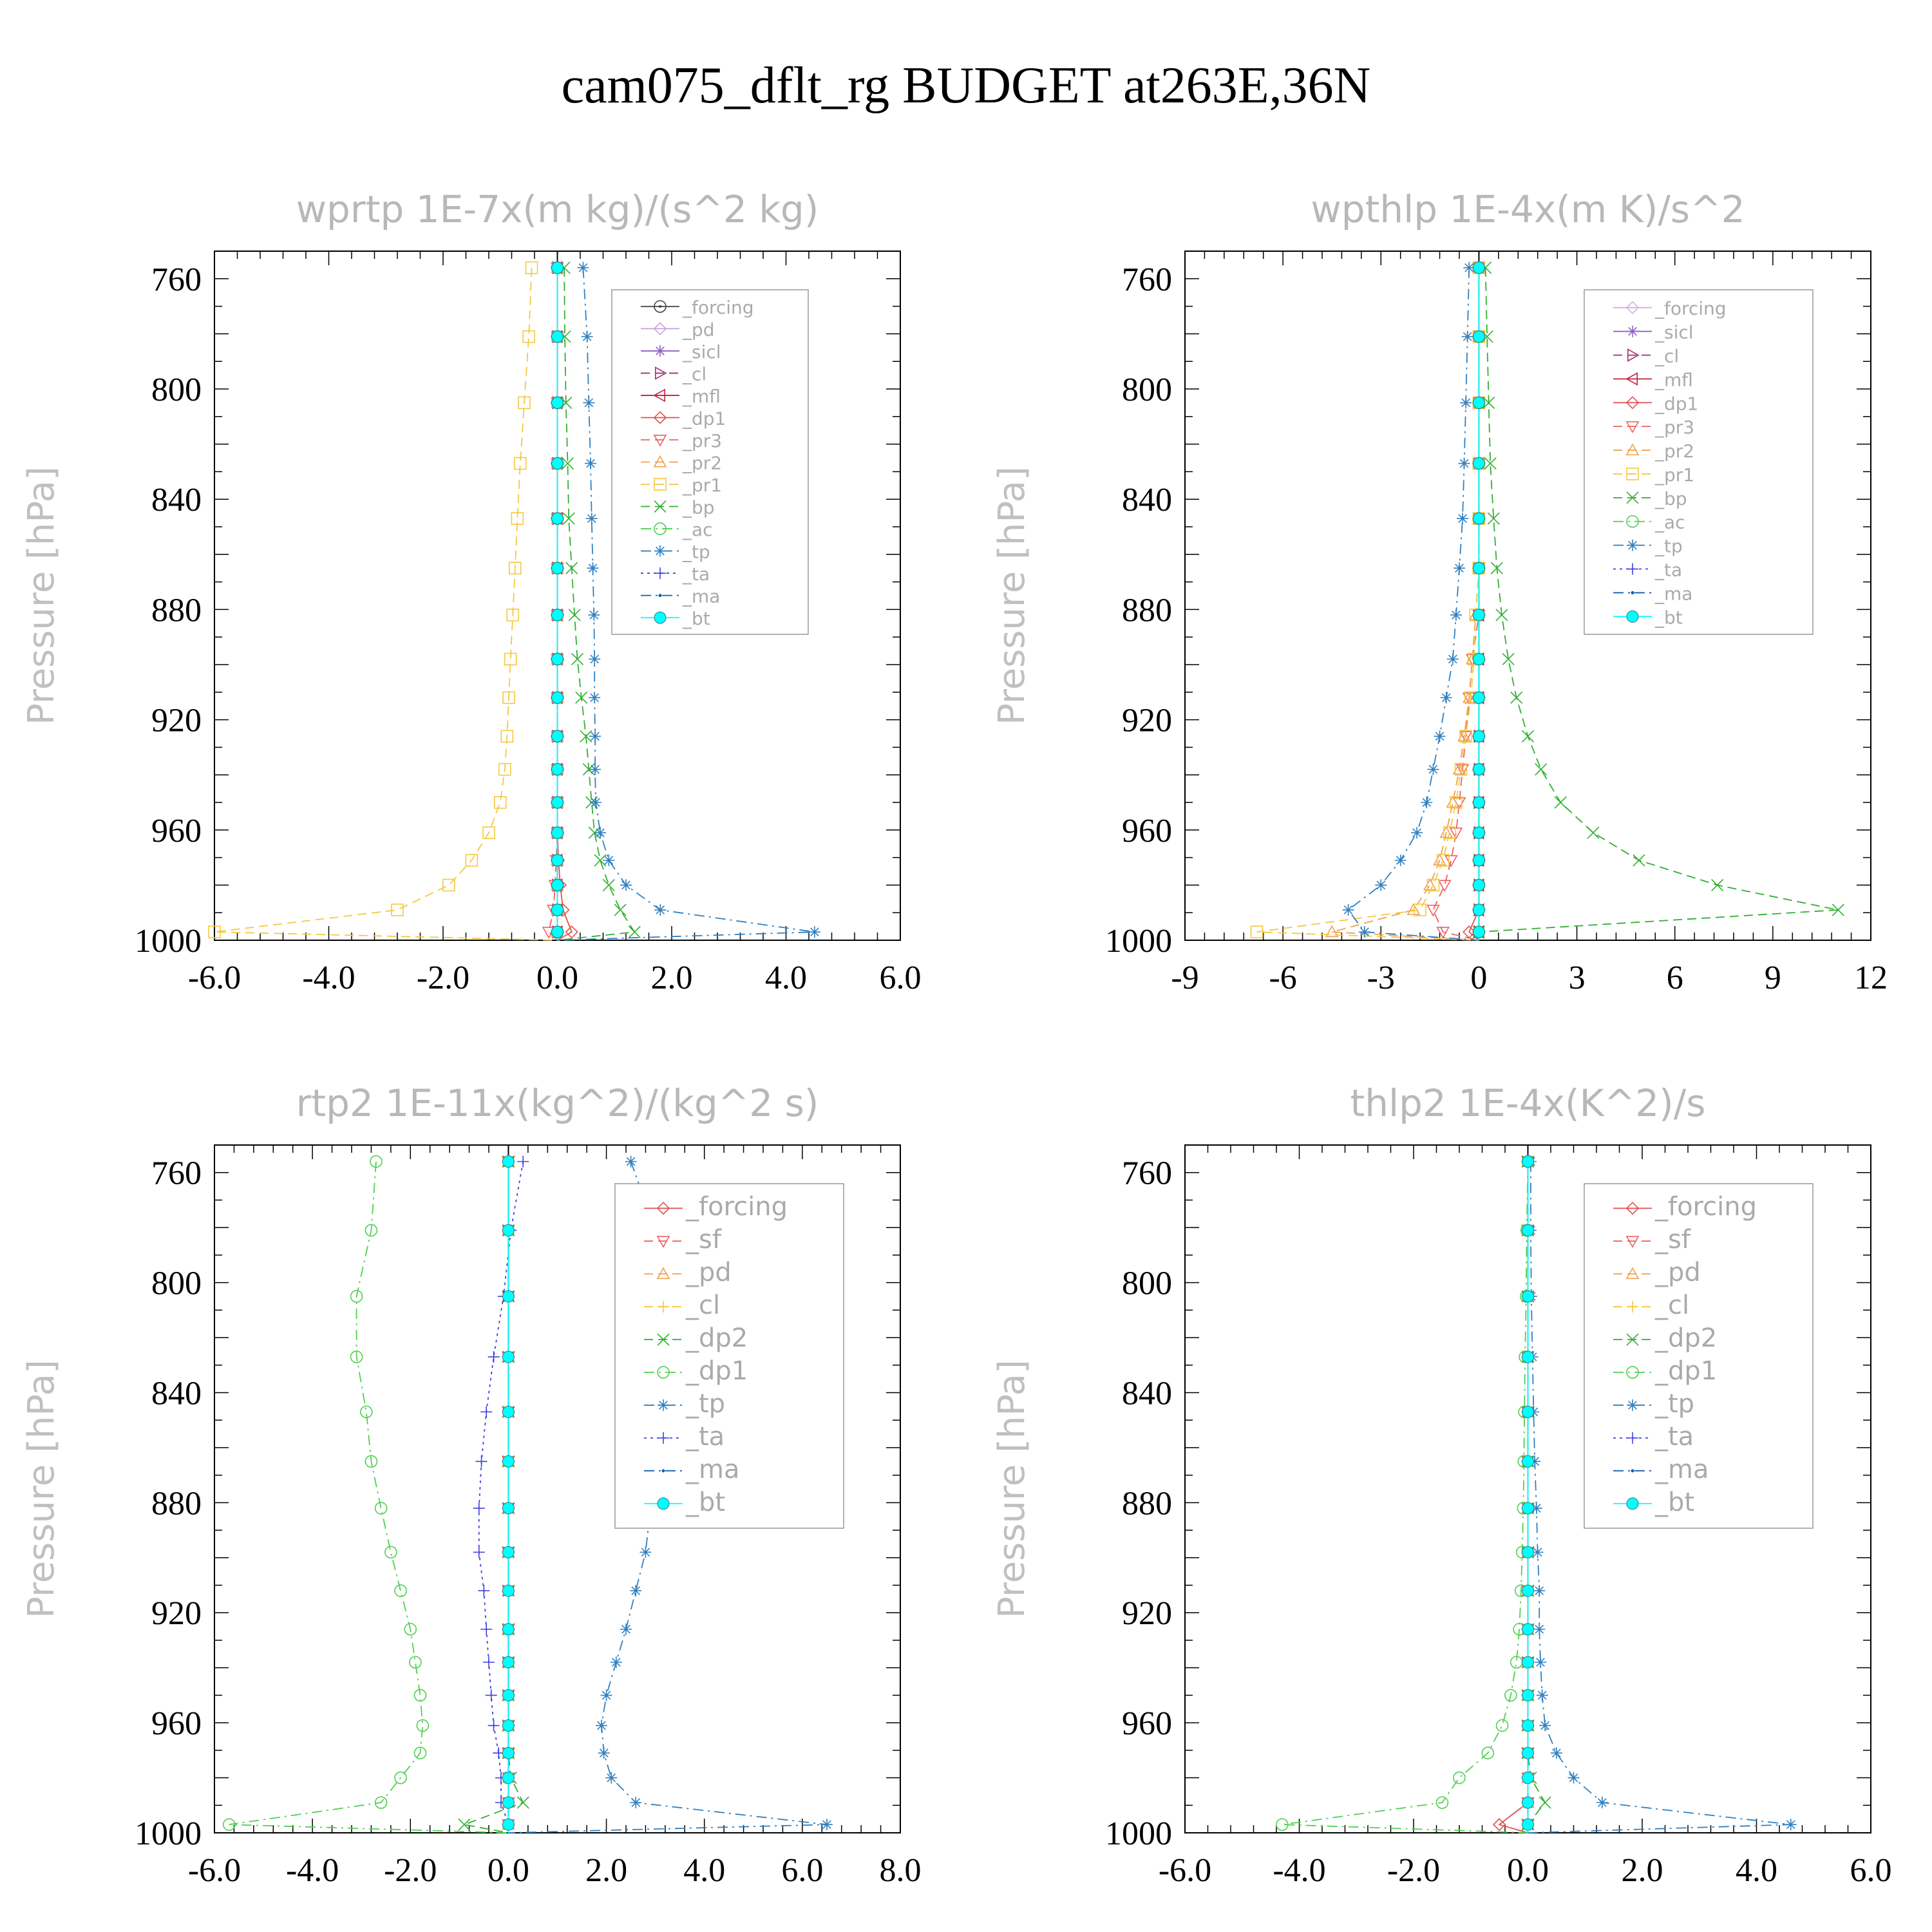  I want to click on x-tick-label: -6, so click(1283, 978).